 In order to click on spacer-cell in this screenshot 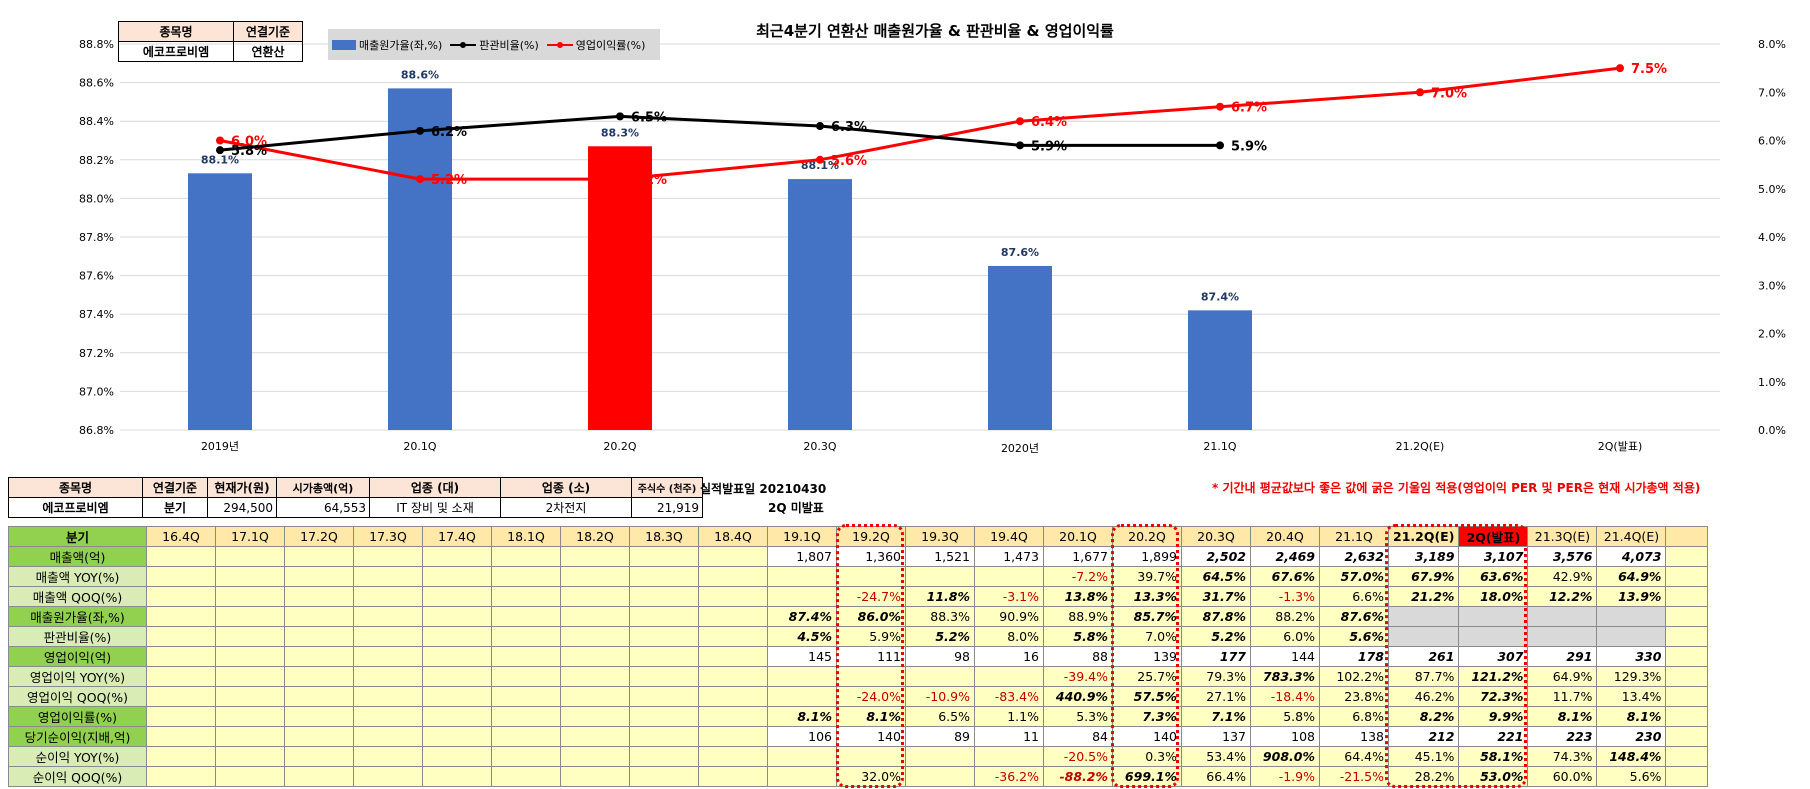, I will do `click(1687, 736)`.